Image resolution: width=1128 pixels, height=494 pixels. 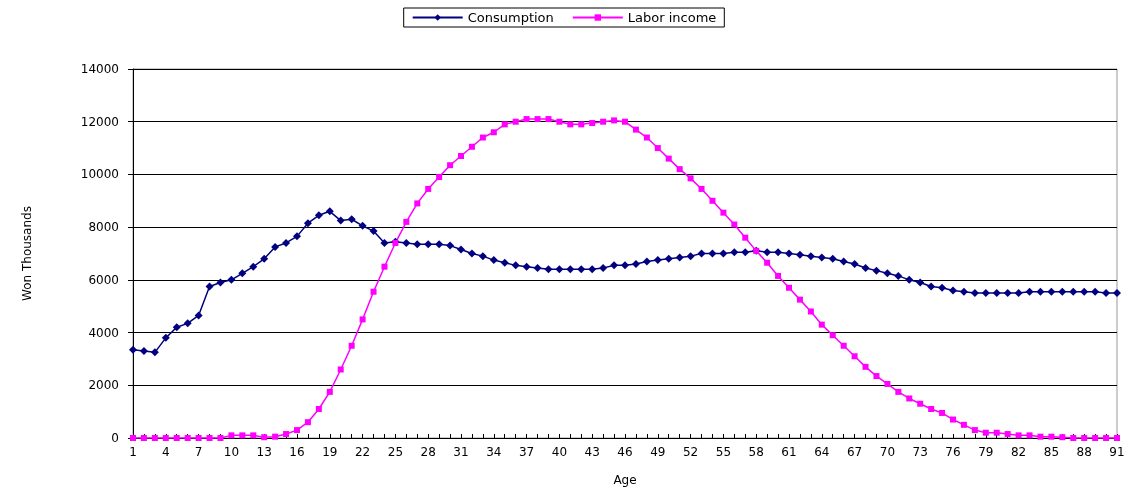 I want to click on x-tick-label: 19, so click(x=330, y=452).